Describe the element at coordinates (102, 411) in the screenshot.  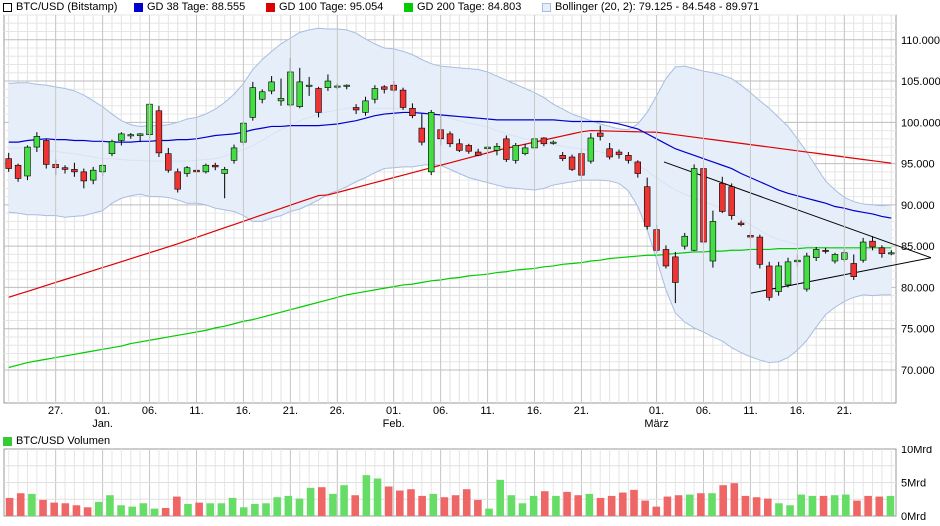
I see `x-tick-label: 01.` at that location.